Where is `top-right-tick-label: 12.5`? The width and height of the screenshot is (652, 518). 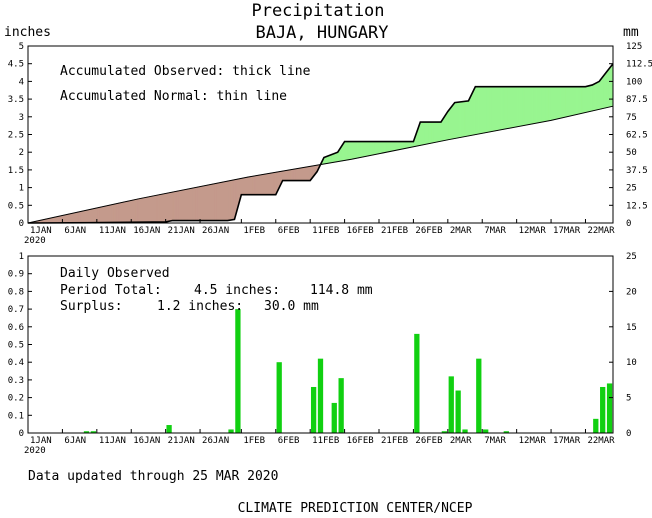
top-right-tick-label: 12.5 is located at coordinates (637, 206).